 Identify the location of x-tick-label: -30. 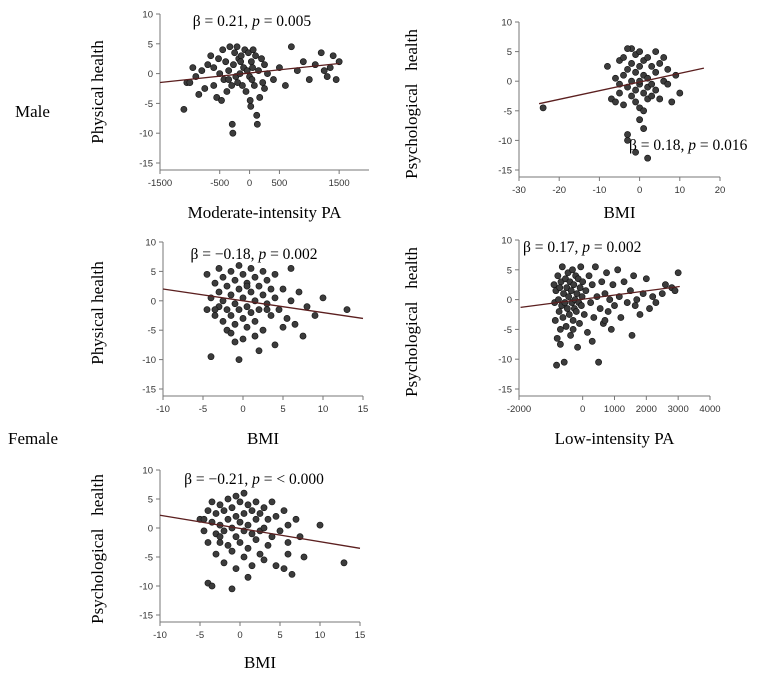
(519, 190).